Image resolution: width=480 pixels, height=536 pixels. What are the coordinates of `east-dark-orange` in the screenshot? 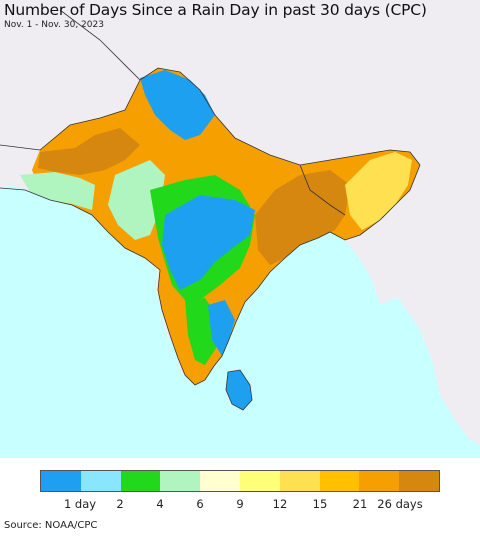 It's located at (302, 217).